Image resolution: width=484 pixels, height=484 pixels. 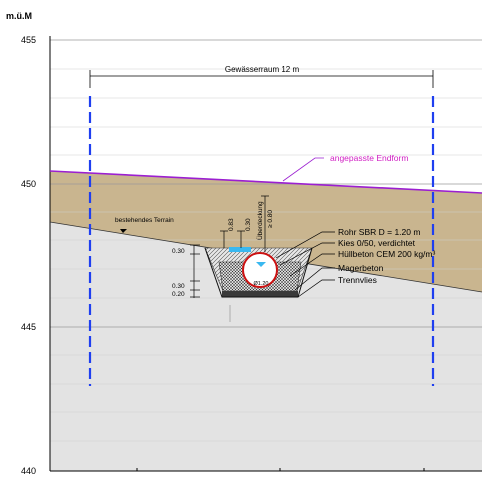 I want to click on gewaesserraum-label: Gewässerraum 12 m, so click(x=262, y=69).